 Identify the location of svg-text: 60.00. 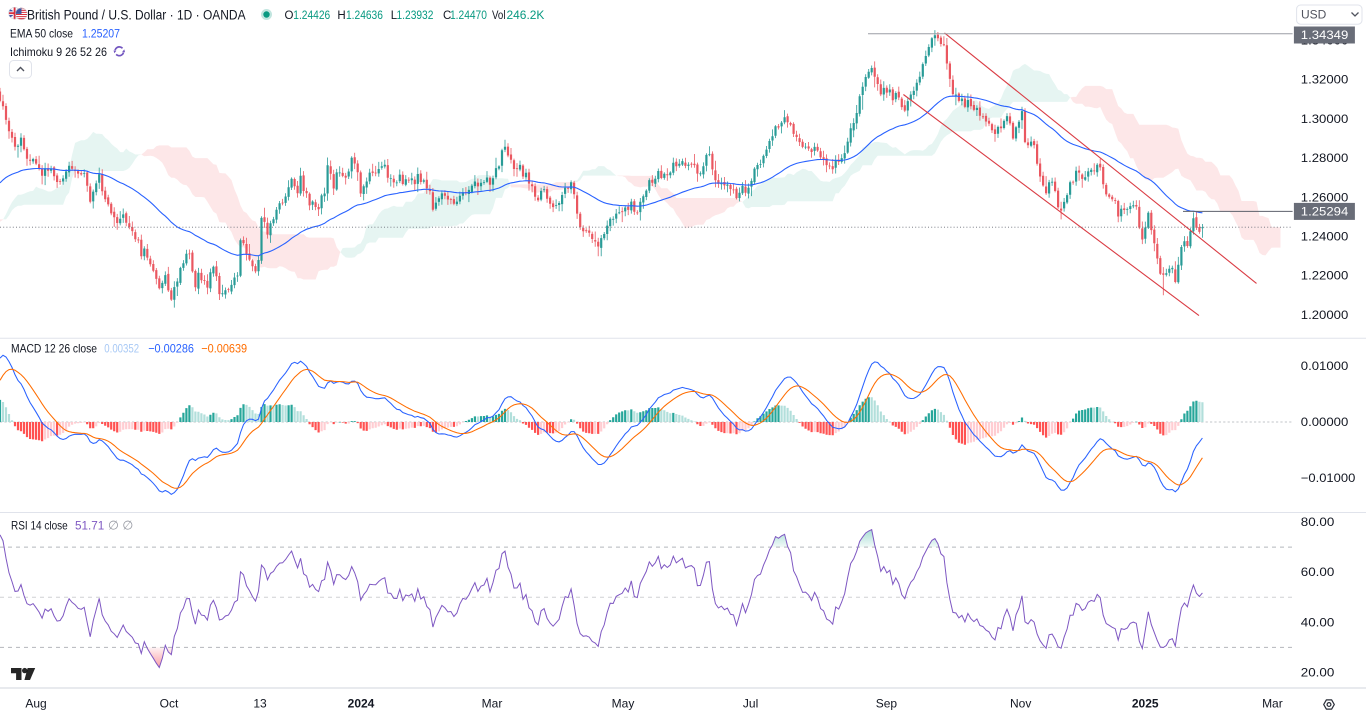
(1318, 572).